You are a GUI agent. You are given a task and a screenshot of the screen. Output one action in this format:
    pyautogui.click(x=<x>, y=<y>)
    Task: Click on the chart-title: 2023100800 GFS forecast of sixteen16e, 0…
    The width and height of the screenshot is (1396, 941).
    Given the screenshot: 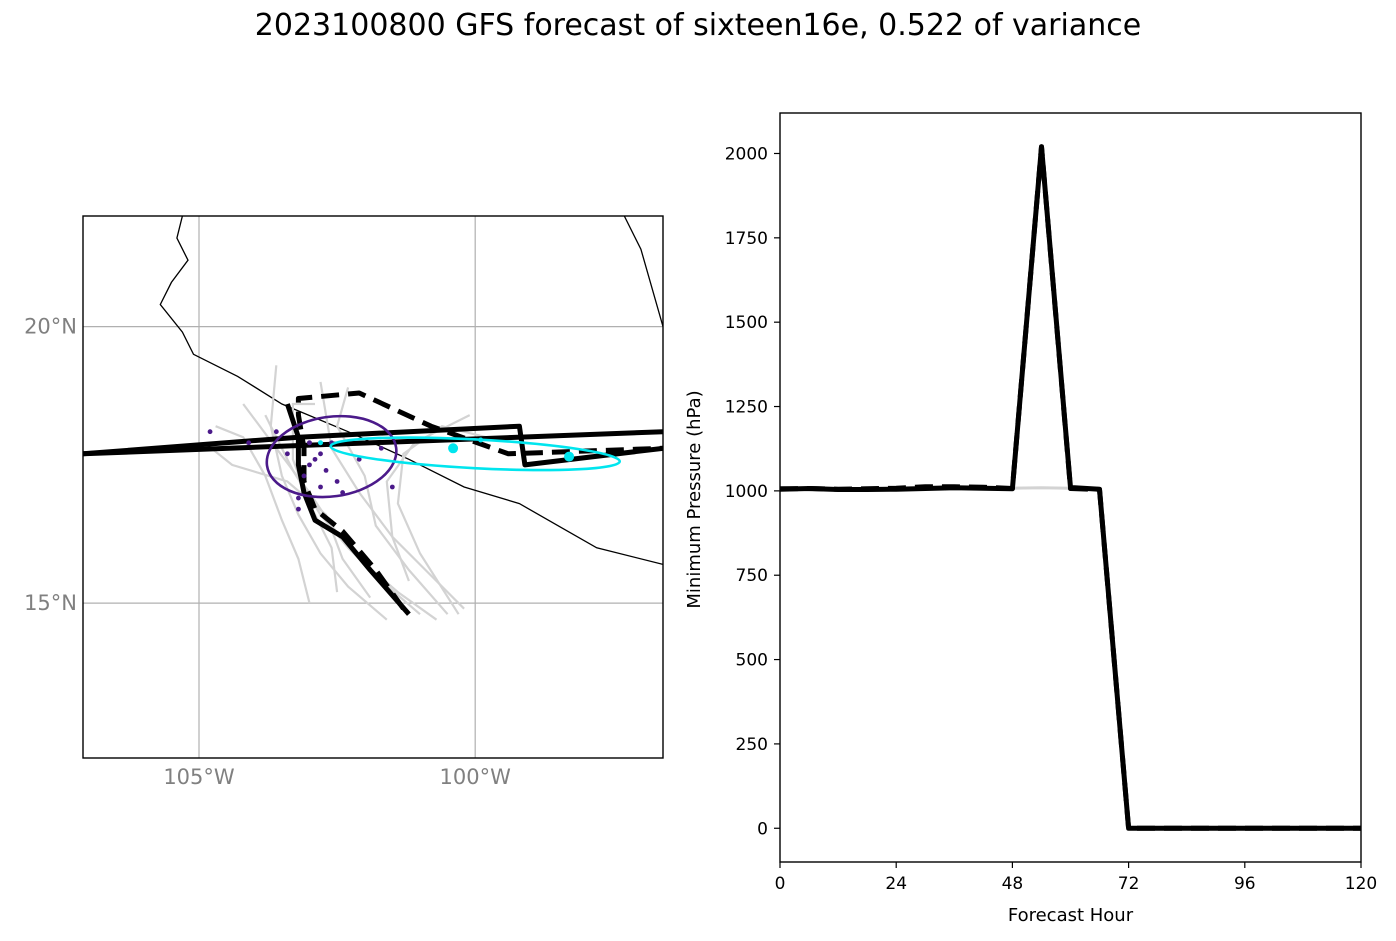 What is the action you would take?
    pyautogui.click(x=698, y=25)
    